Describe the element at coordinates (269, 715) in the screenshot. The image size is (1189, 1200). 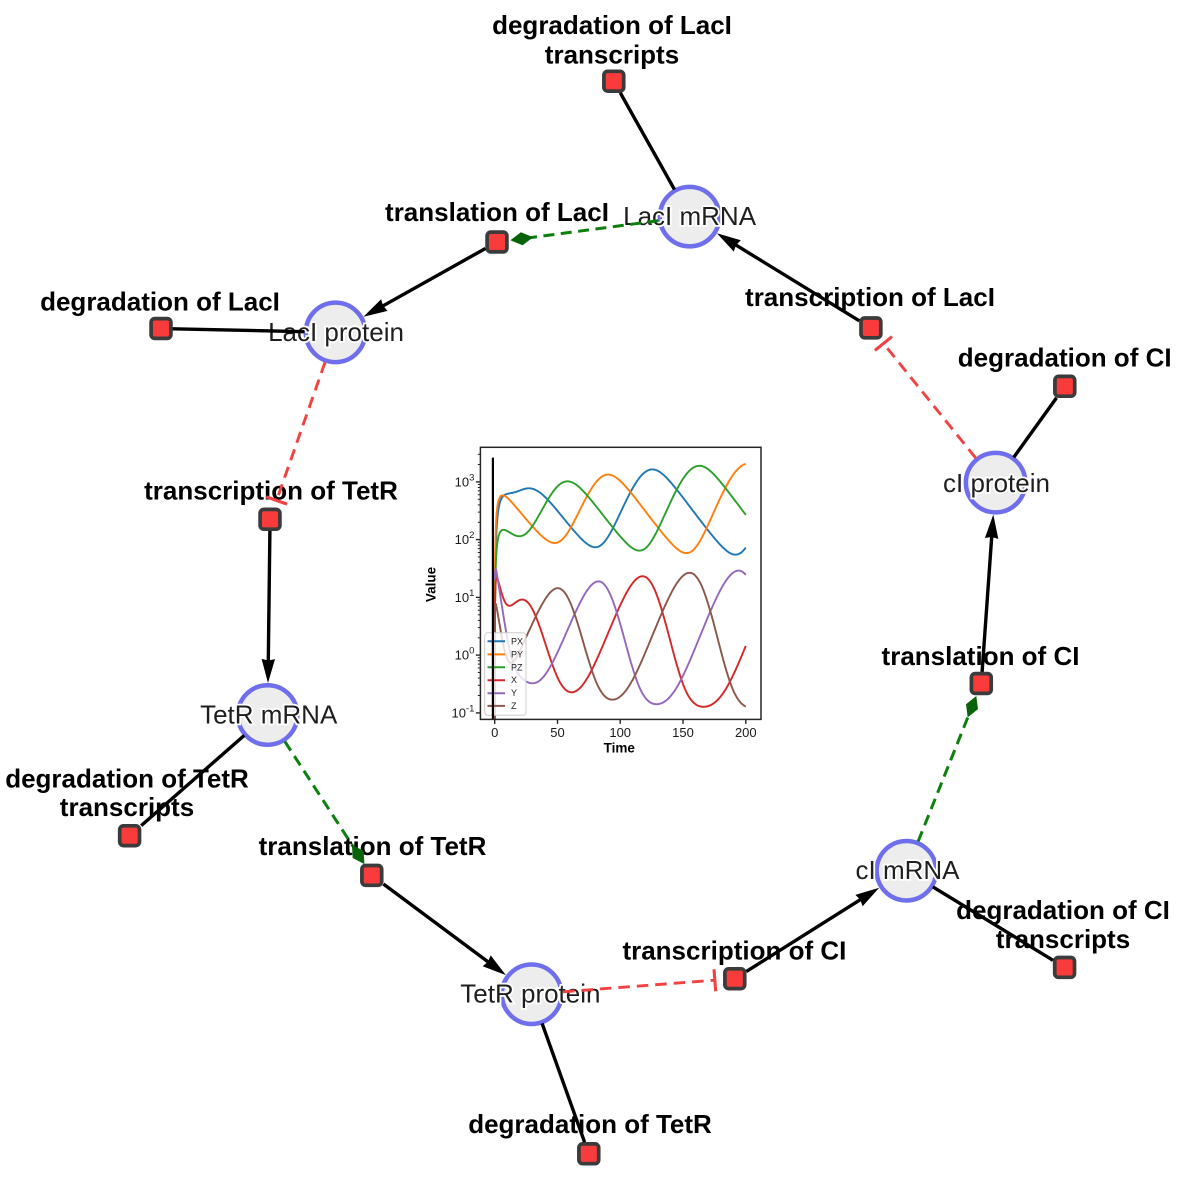
I see `svg-text: TetR mRNA` at that location.